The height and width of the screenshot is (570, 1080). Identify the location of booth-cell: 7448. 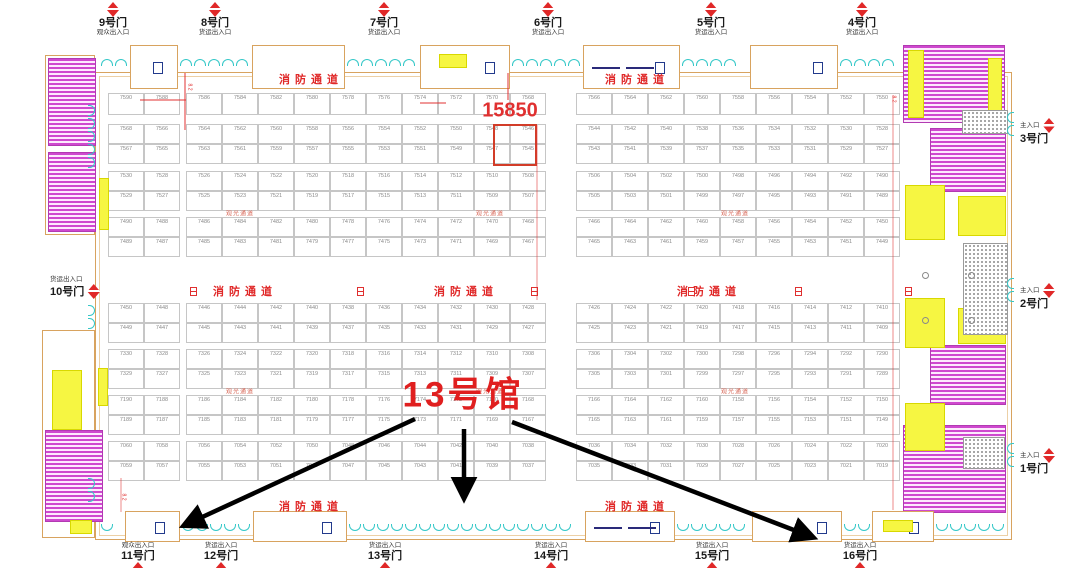
(162, 313).